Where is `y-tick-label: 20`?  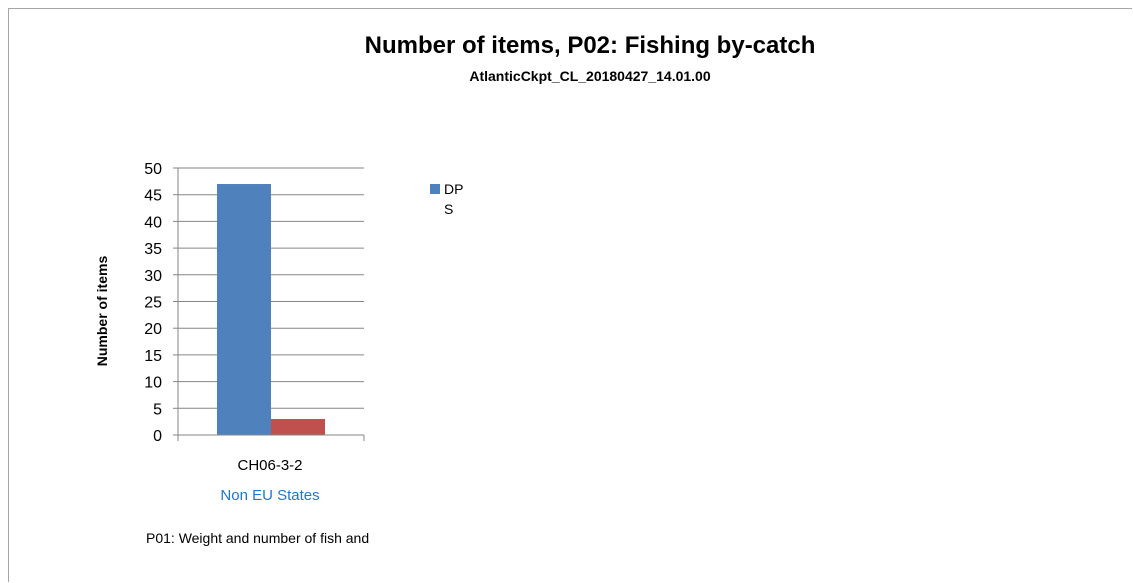 y-tick-label: 20 is located at coordinates (153, 329).